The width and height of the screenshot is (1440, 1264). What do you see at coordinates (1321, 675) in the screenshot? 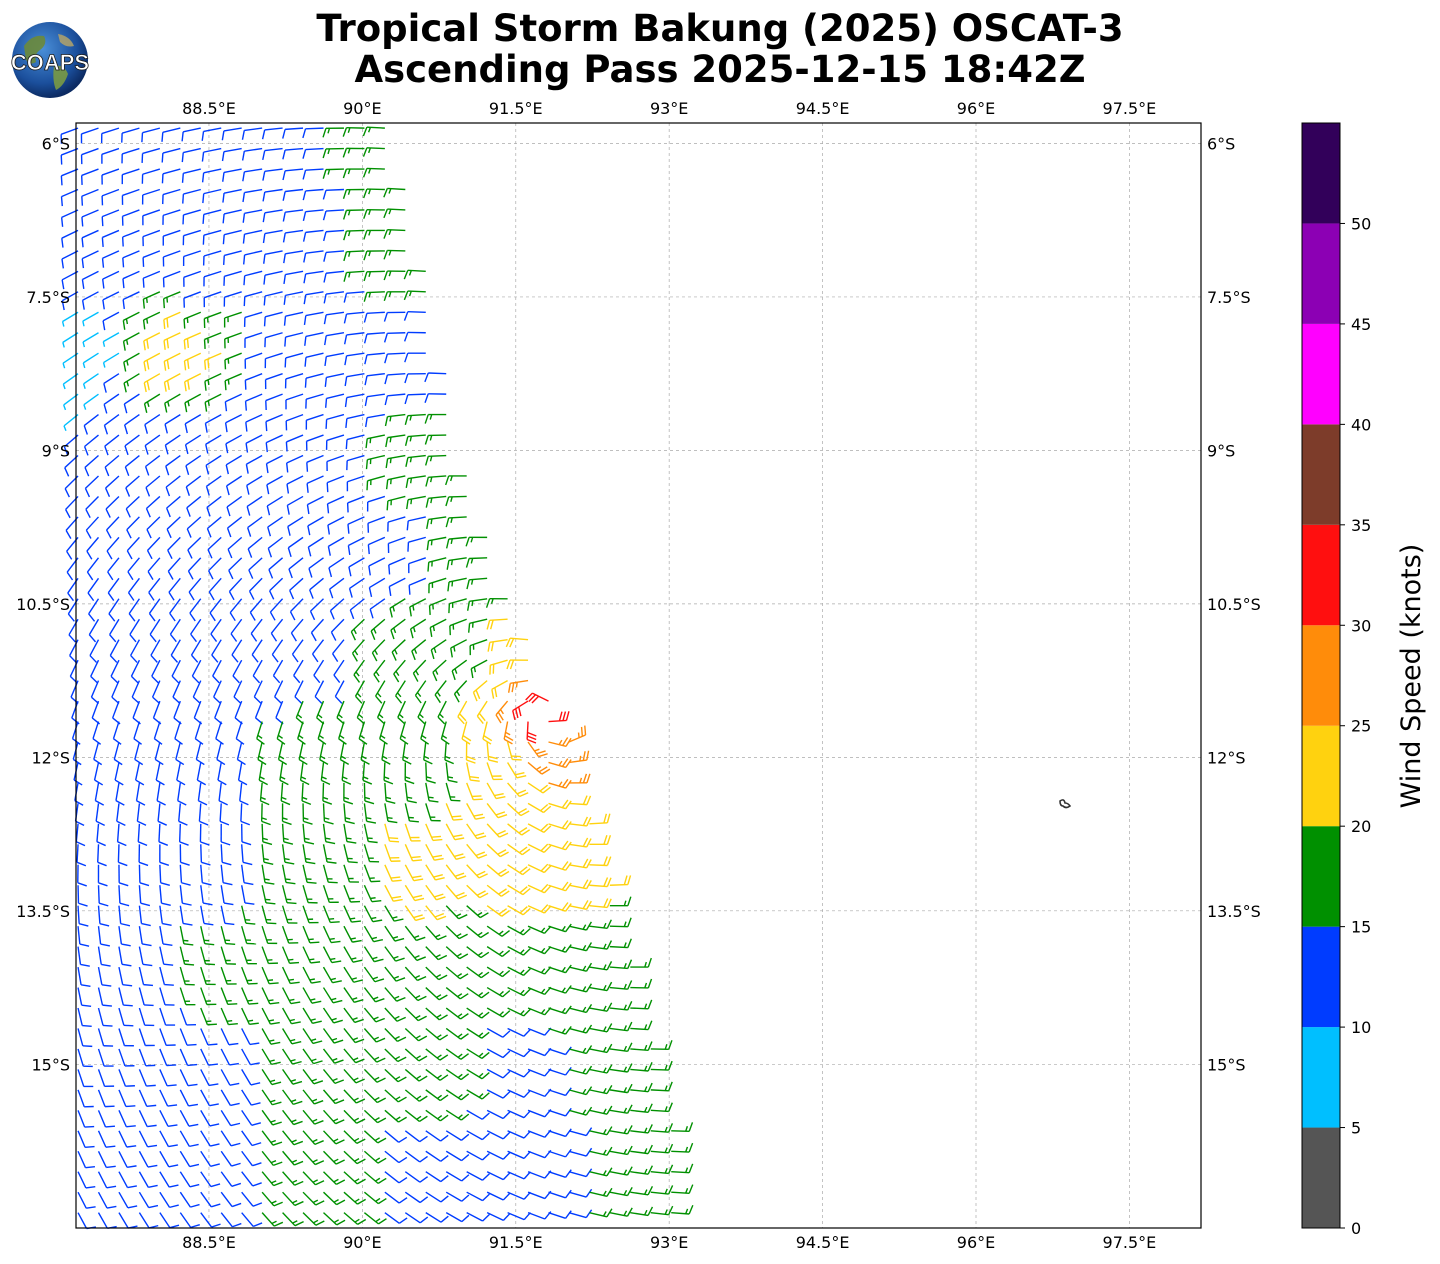
I see `colorbar-frame` at bounding box center [1321, 675].